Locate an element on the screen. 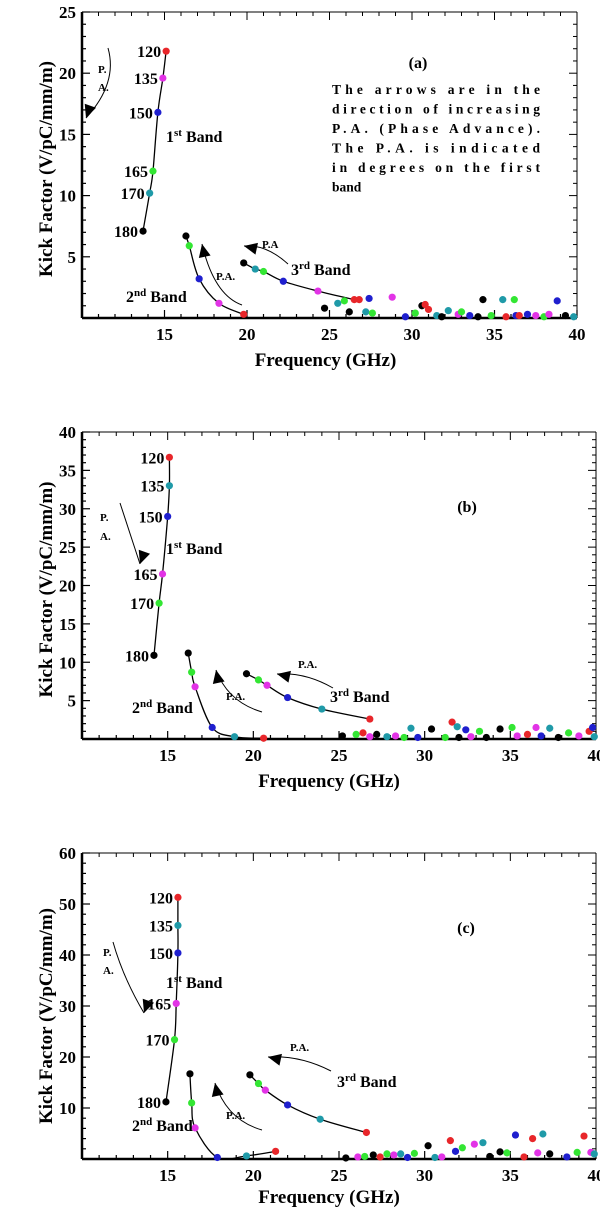 This screenshot has width=600, height=1230. panel-label: (a) is located at coordinates (418, 63).